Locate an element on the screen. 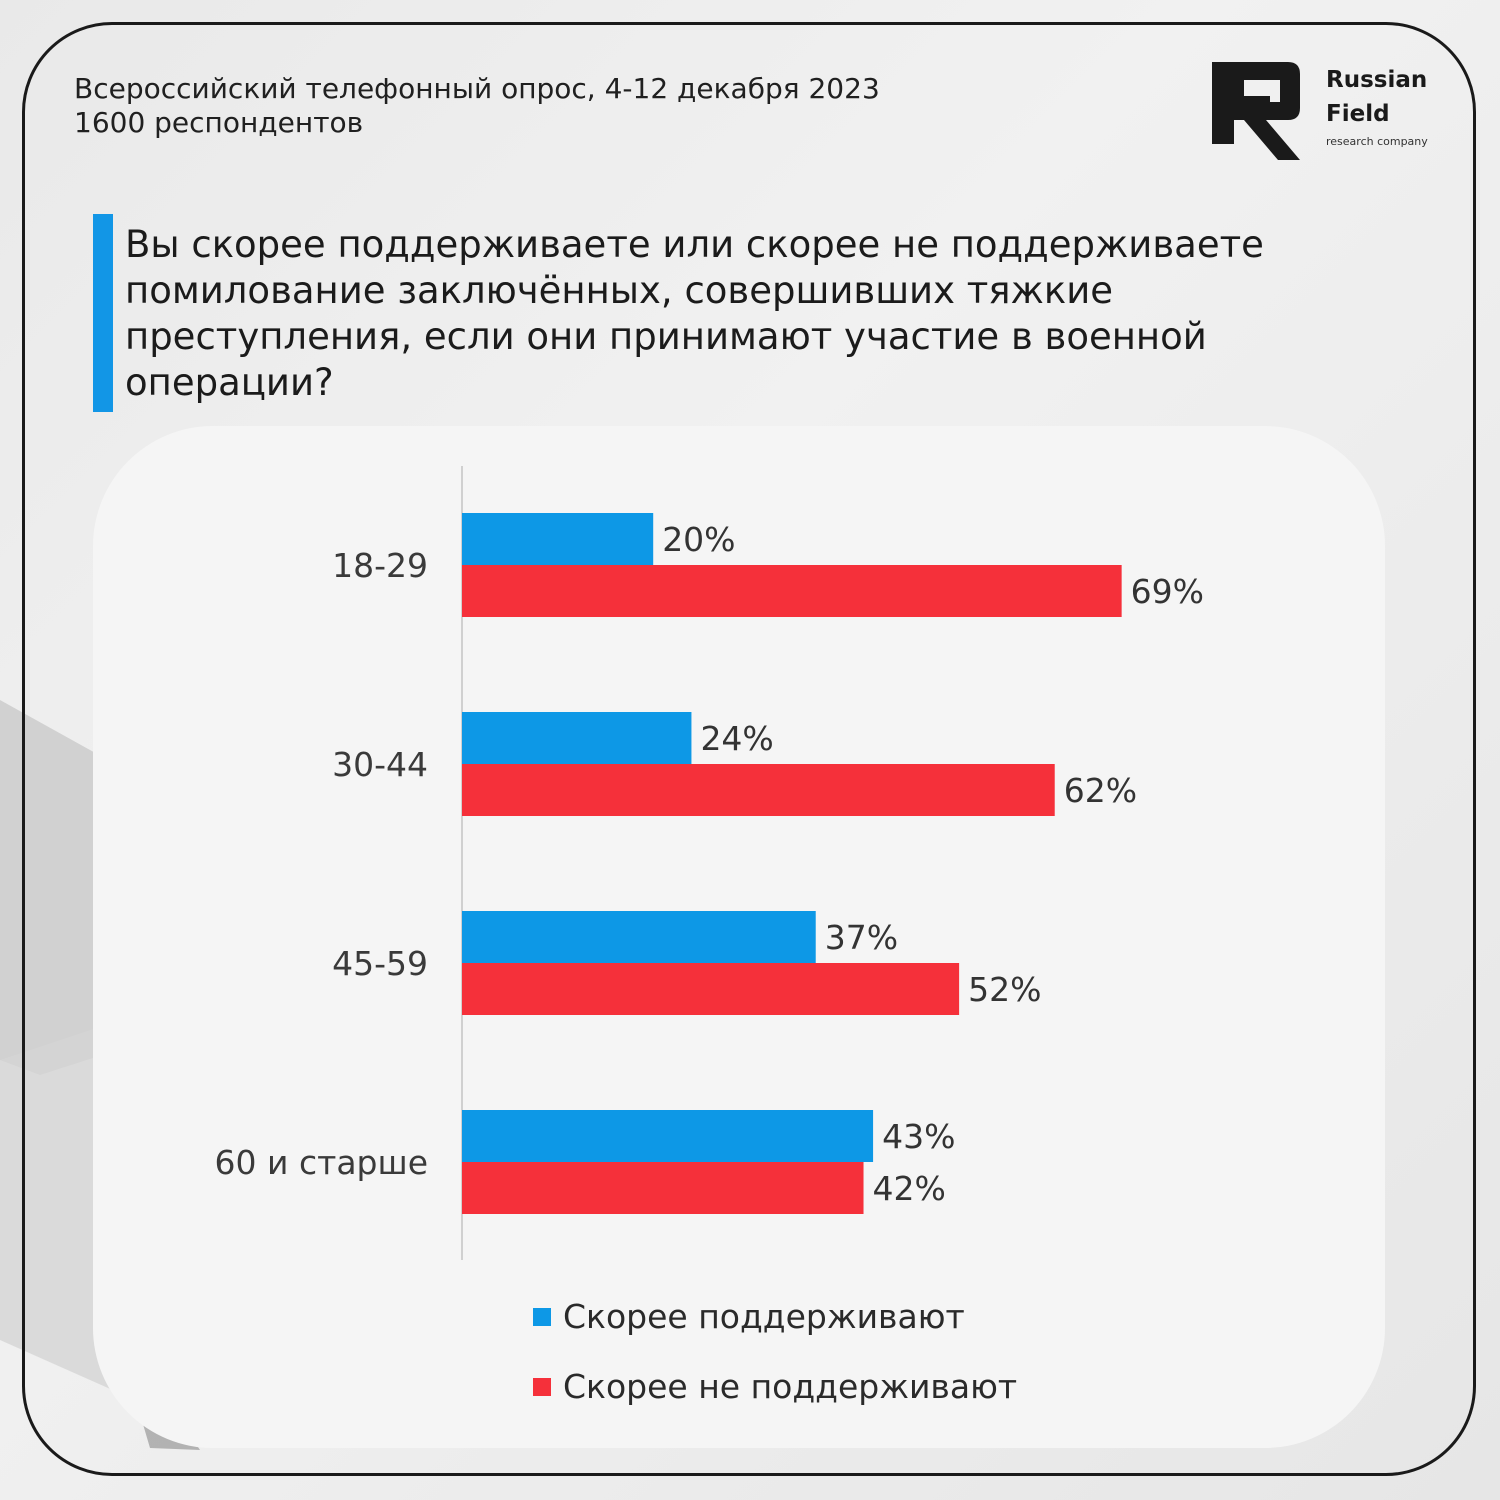  data-label-support: 24% is located at coordinates (736, 738).